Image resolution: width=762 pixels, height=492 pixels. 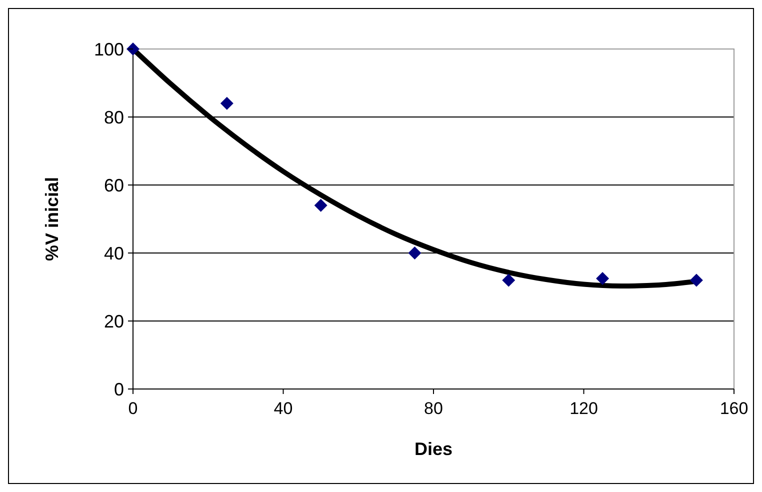 I want to click on y-axis-title: %V inicial, so click(x=52, y=219).